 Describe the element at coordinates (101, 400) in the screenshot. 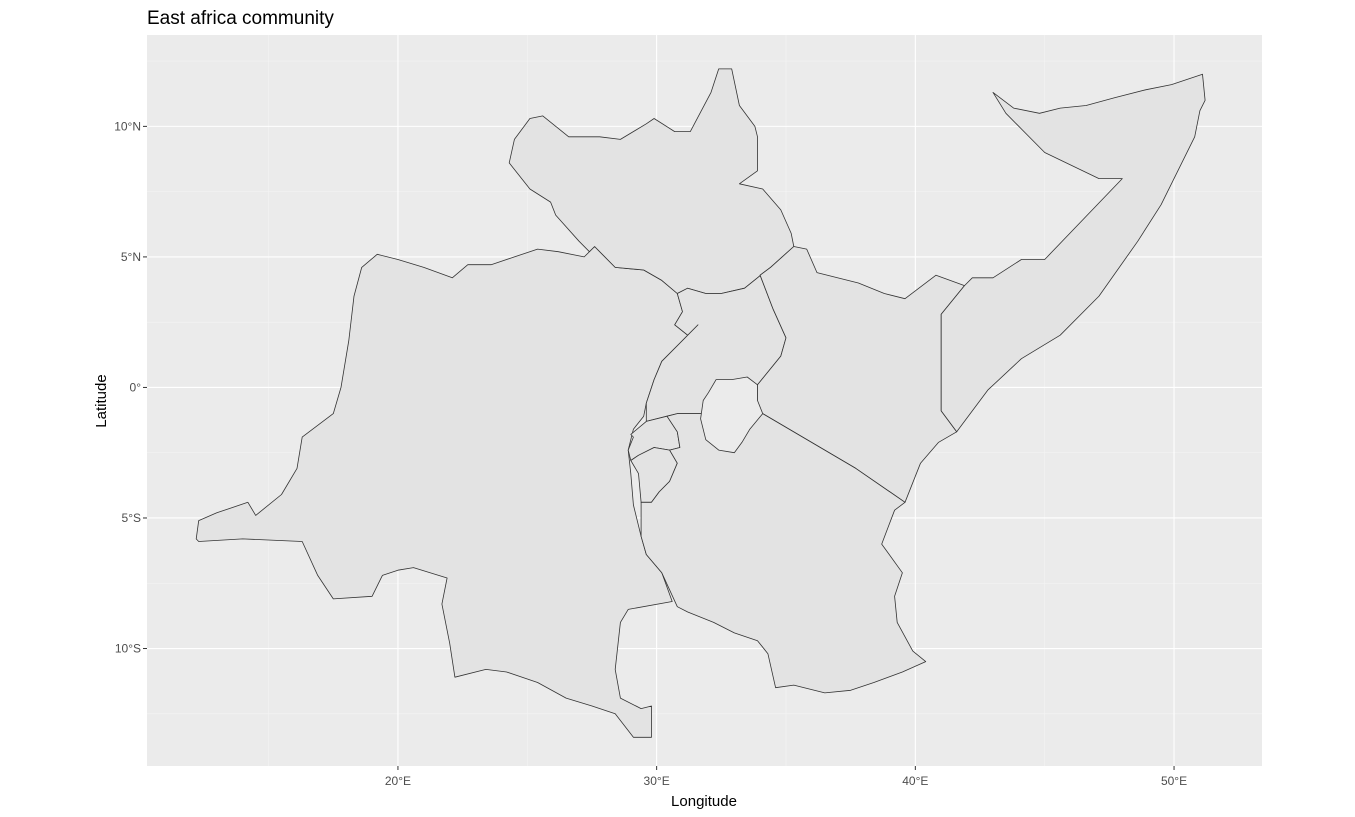

I see `y-axis-title: Latitude` at that location.